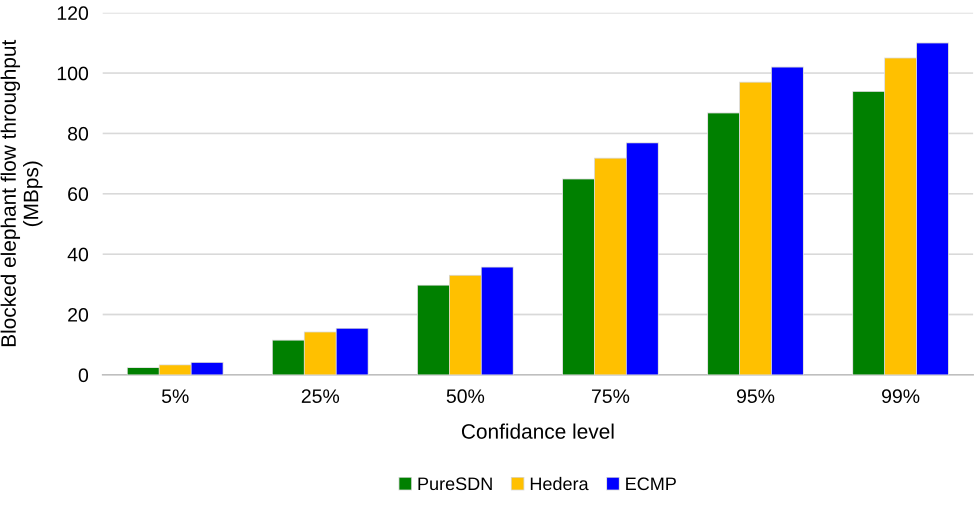  Describe the element at coordinates (21, 193) in the screenshot. I see `y-axis-title: Blocked elephant flow throughput (MBps)` at that location.